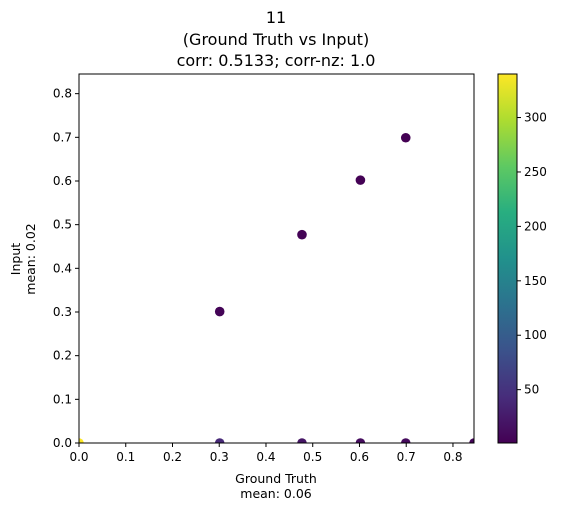  I want to click on y-tick-label: 0.0, so click(62, 443).